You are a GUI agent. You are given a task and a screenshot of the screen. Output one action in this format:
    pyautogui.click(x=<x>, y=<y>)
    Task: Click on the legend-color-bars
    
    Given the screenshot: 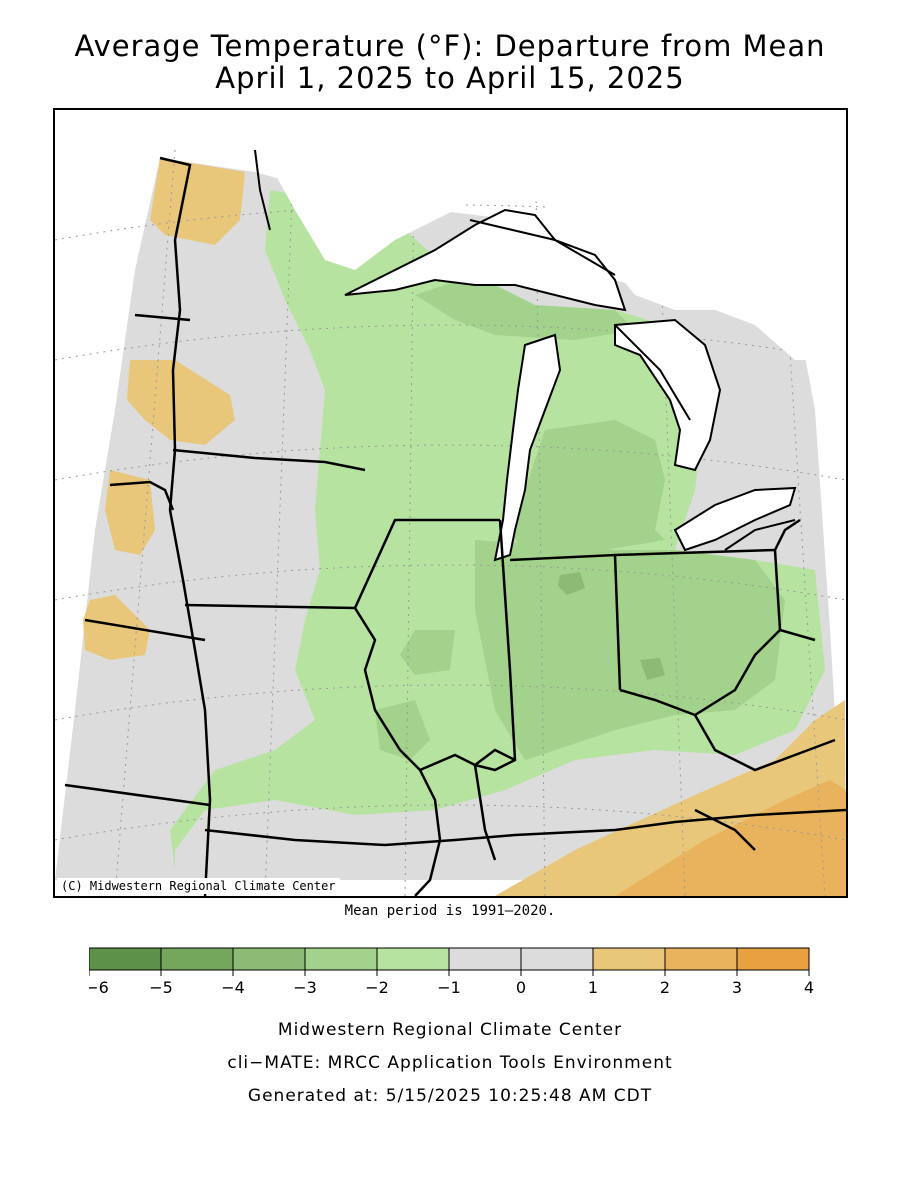 What is the action you would take?
    pyautogui.click(x=449, y=959)
    